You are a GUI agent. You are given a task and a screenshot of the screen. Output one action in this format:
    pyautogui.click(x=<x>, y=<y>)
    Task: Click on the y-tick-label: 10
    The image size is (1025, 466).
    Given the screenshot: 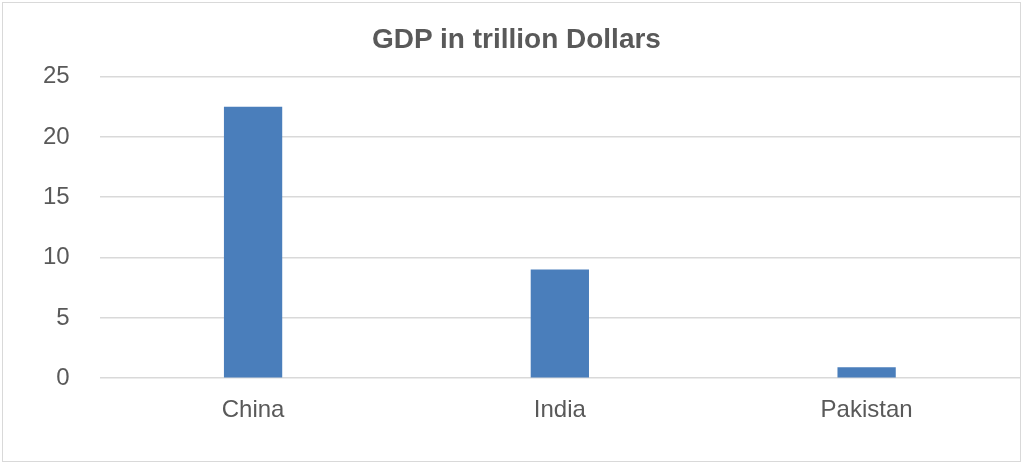 What is the action you would take?
    pyautogui.click(x=56, y=256)
    